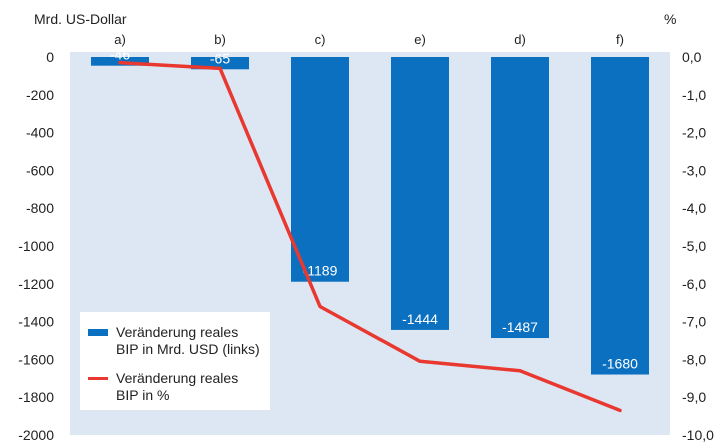 The height and width of the screenshot is (443, 725). Describe the element at coordinates (694, 397) in the screenshot. I see `right-tick-label: -9,0` at that location.